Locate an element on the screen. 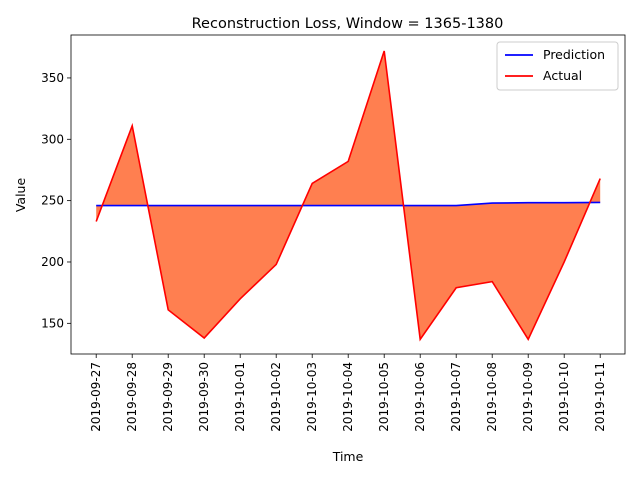 The height and width of the screenshot is (480, 640). x-tick-label: 2019-09-27 is located at coordinates (96, 397).